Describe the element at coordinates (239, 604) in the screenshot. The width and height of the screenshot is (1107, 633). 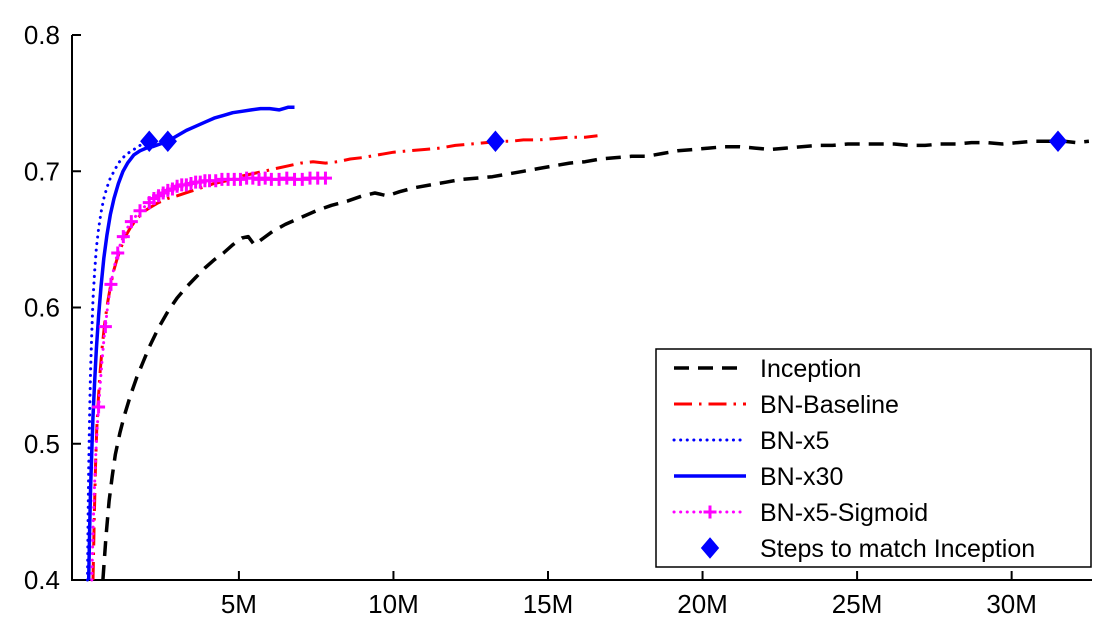
I see `x-tick-label: 5M` at that location.